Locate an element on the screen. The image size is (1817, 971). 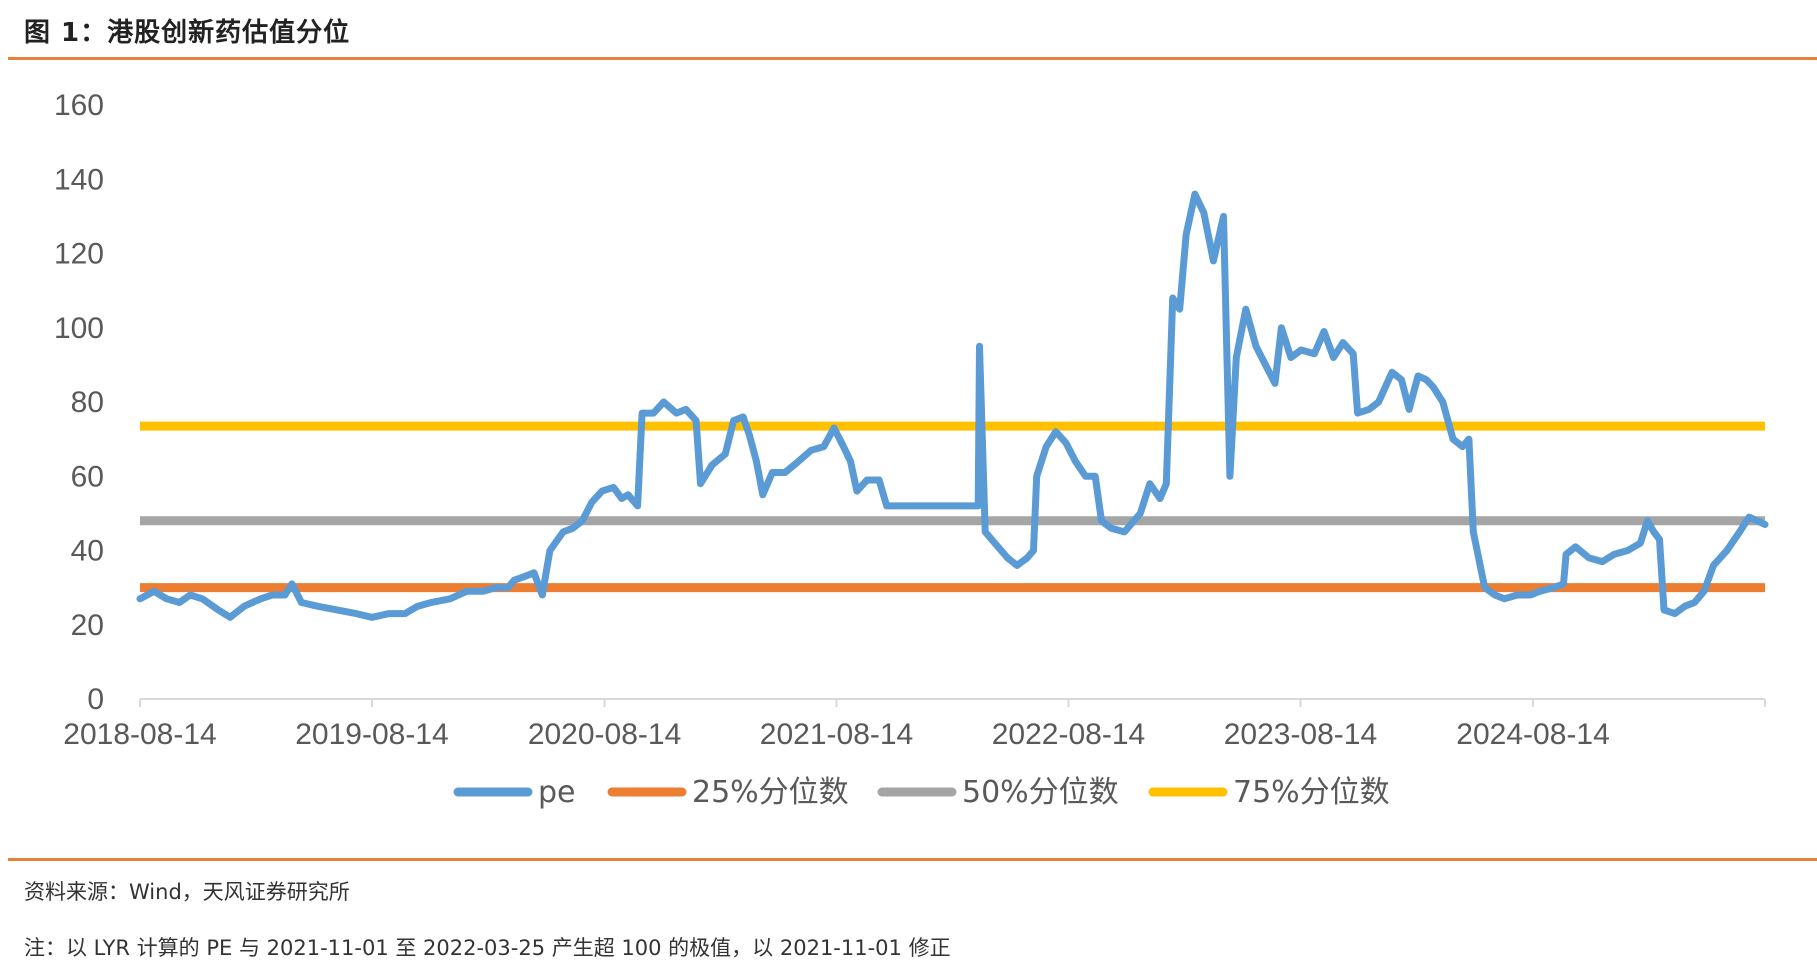
x-tick-label: 2021-08-14 is located at coordinates (836, 734).